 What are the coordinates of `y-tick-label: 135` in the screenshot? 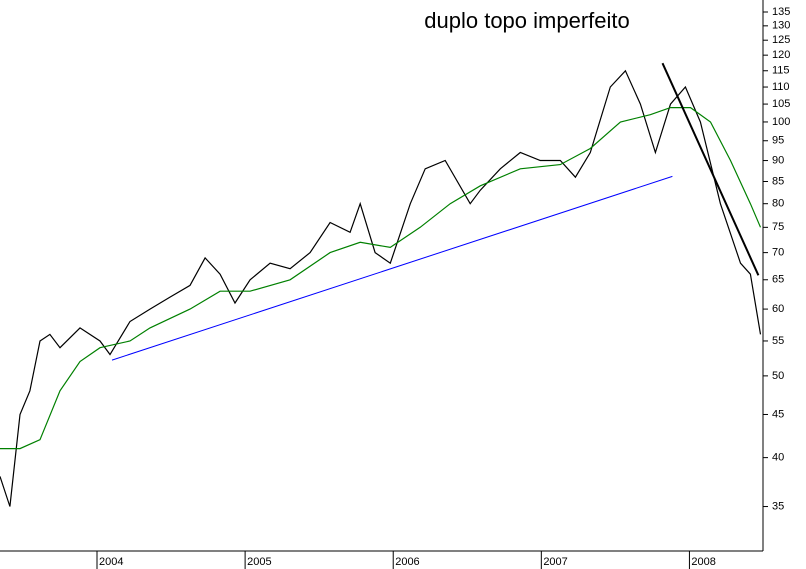 It's located at (781, 12).